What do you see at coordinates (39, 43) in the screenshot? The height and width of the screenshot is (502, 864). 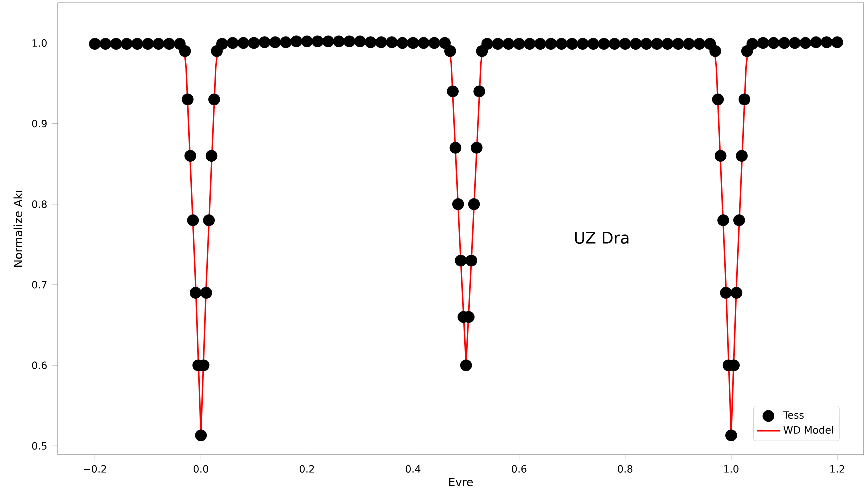 I see `y-tick-label: 1.0` at bounding box center [39, 43].